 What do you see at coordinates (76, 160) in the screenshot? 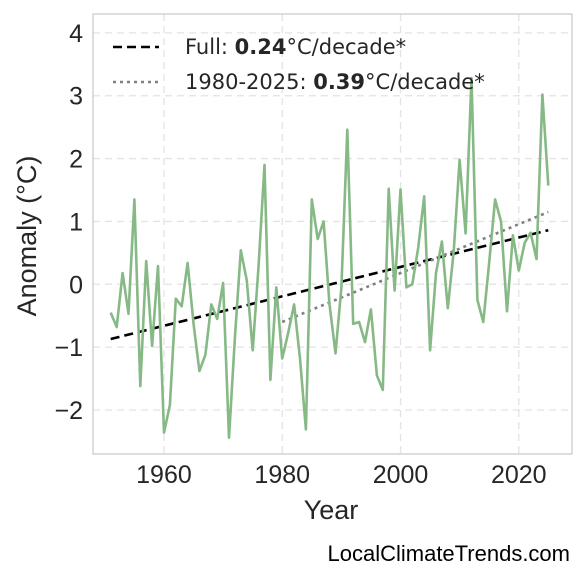
I see `y-tick-label: 2` at bounding box center [76, 160].